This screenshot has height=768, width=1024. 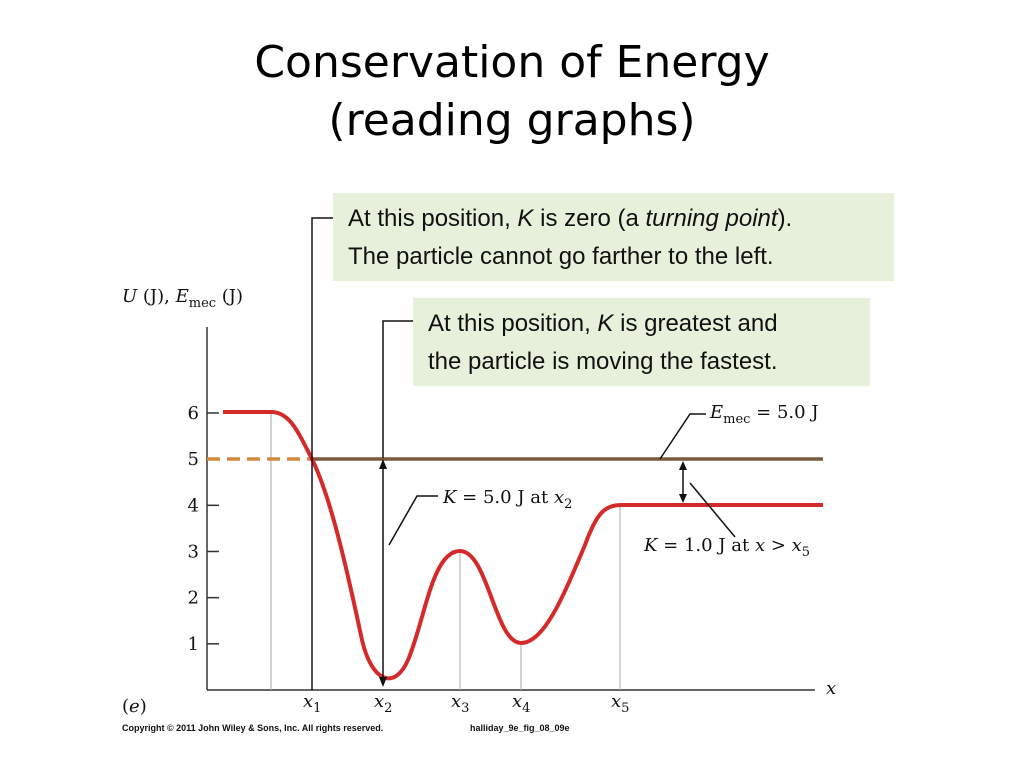 What do you see at coordinates (312, 703) in the screenshot?
I see `x-tick-label: x1` at bounding box center [312, 703].